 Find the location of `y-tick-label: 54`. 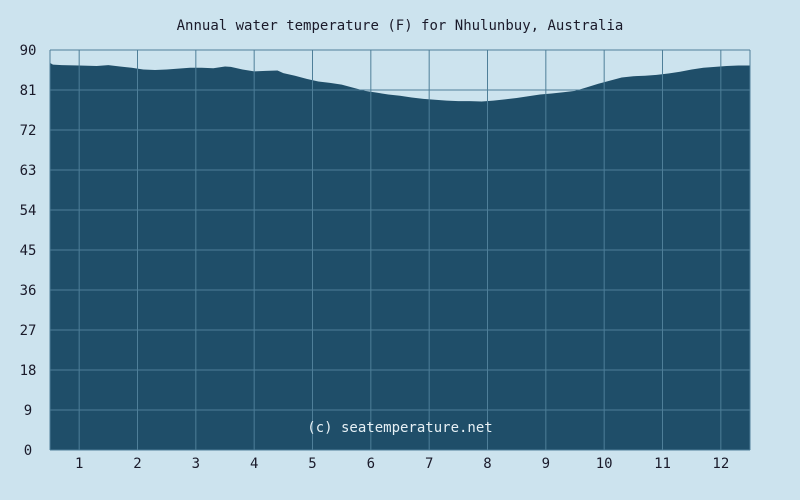

y-tick-label: 54 is located at coordinates (28, 211).